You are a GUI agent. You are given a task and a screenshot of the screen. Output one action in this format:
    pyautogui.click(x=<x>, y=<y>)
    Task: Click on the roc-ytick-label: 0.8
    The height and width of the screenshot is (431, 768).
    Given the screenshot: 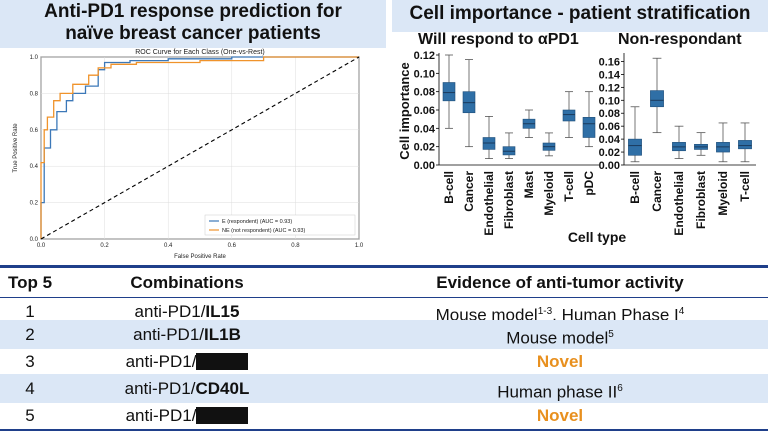 What is the action you would take?
    pyautogui.click(x=34, y=94)
    